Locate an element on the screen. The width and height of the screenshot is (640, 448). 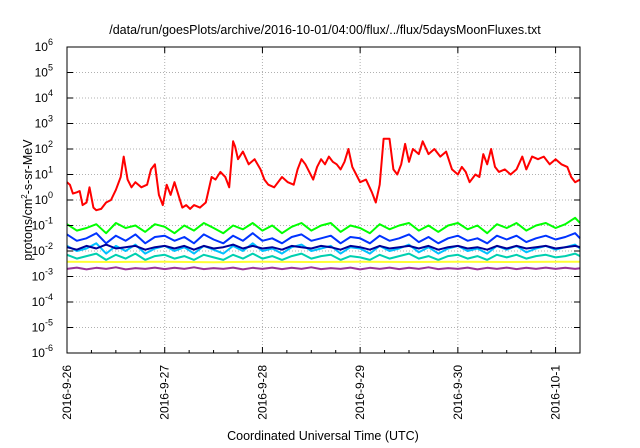
y-tick-label: 10² is located at coordinates (44, 147).